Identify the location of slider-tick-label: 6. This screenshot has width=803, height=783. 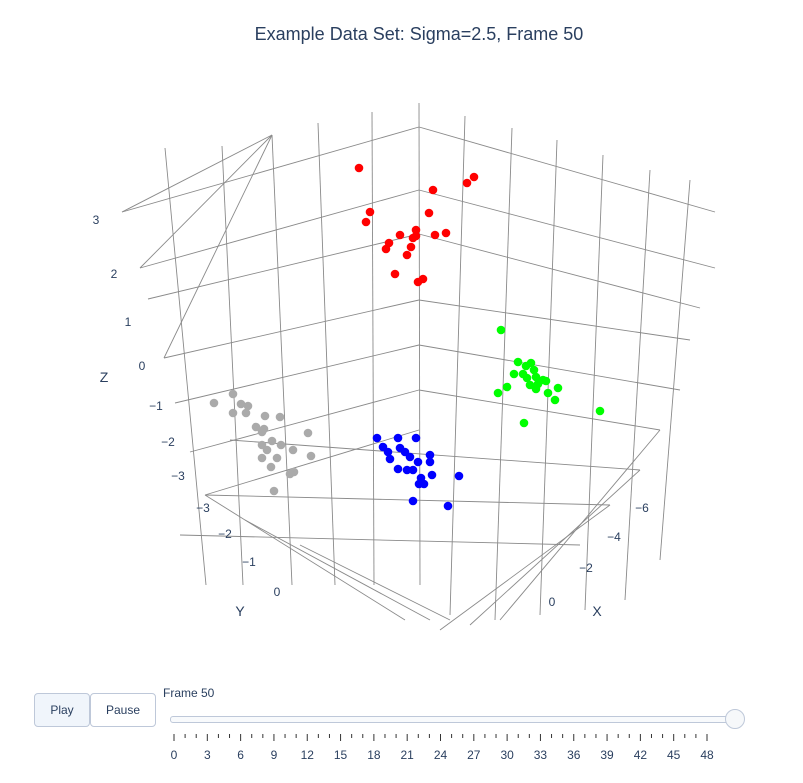
(240, 755).